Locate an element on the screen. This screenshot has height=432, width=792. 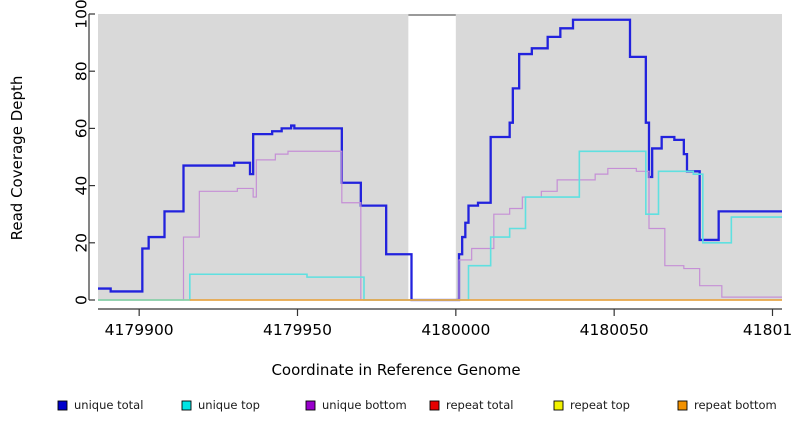
legend-swatch-unique-top is located at coordinates (186, 405).